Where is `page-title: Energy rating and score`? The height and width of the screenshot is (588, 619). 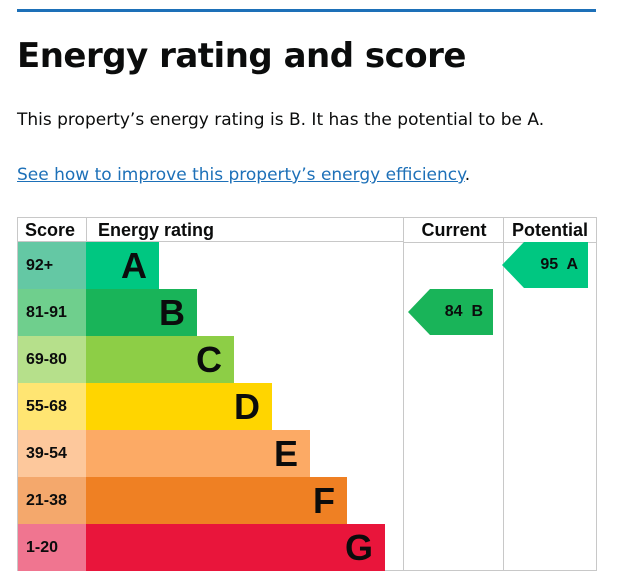 page-title: Energy rating and score is located at coordinates (242, 56).